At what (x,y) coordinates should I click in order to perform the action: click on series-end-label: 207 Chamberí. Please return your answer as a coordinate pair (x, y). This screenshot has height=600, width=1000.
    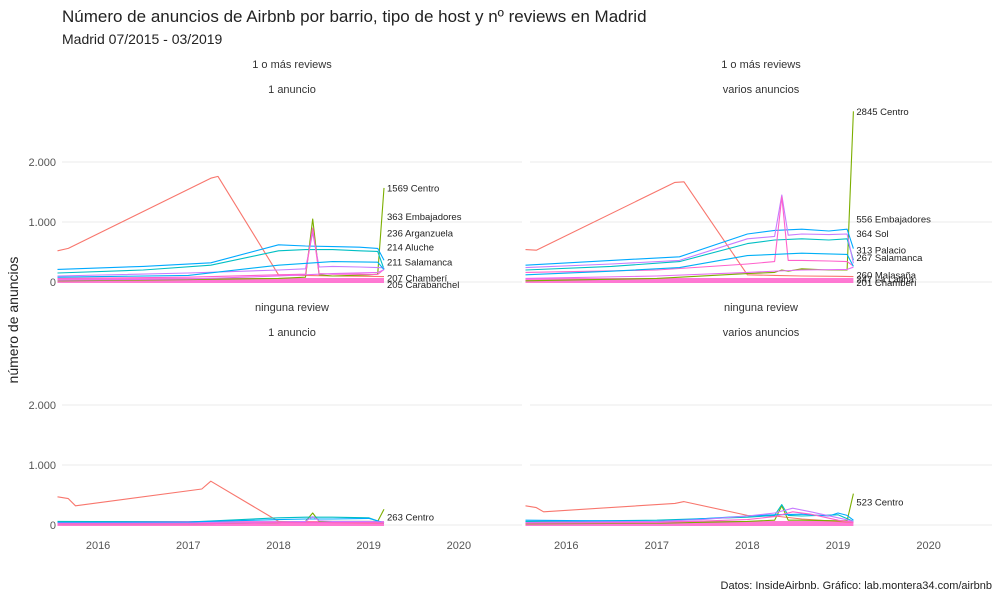
    Looking at the image, I should click on (417, 278).